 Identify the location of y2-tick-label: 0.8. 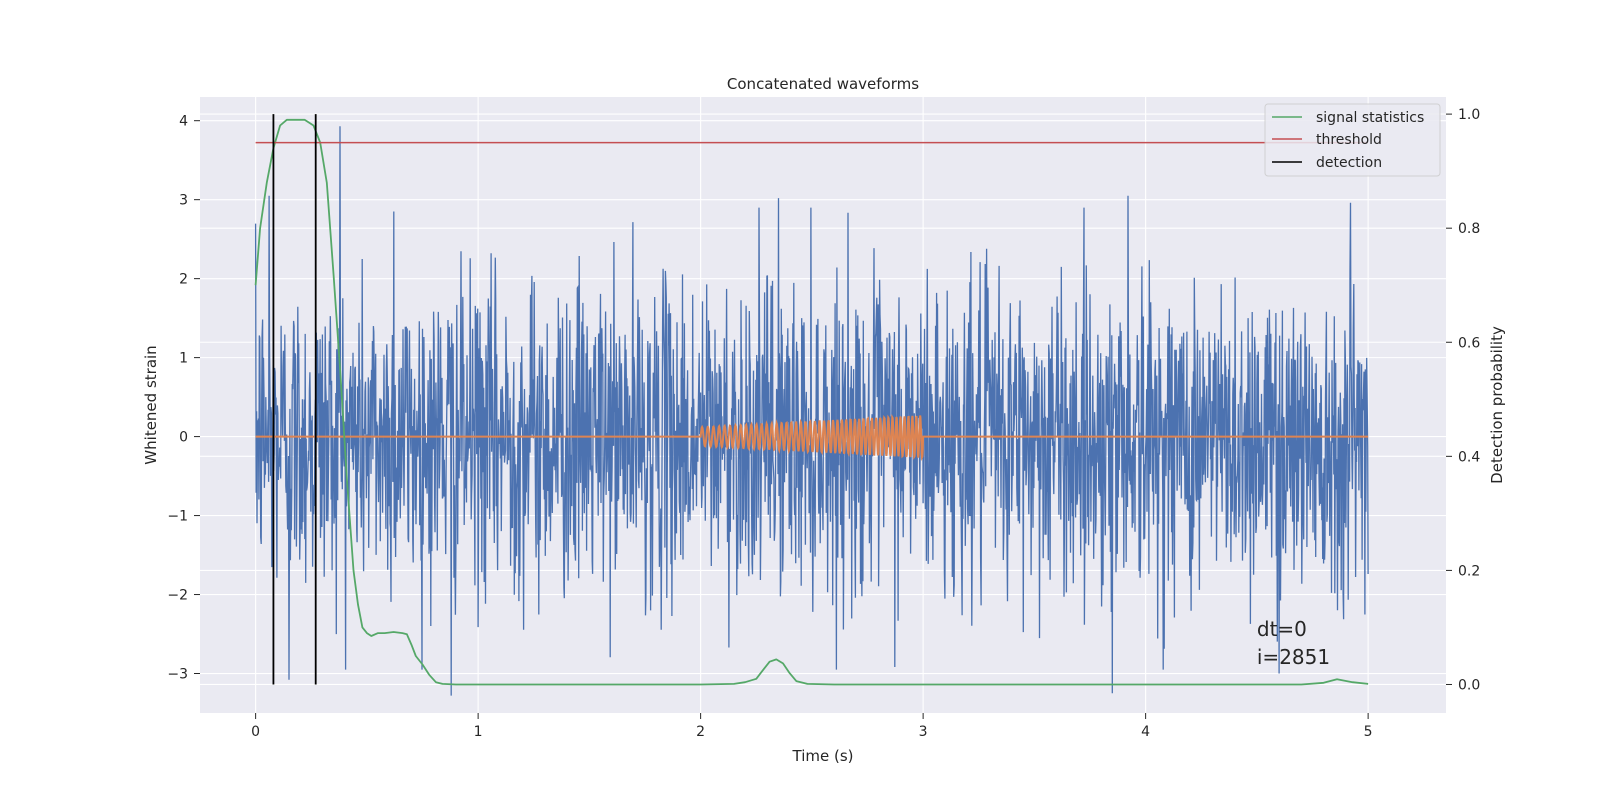
(1469, 229).